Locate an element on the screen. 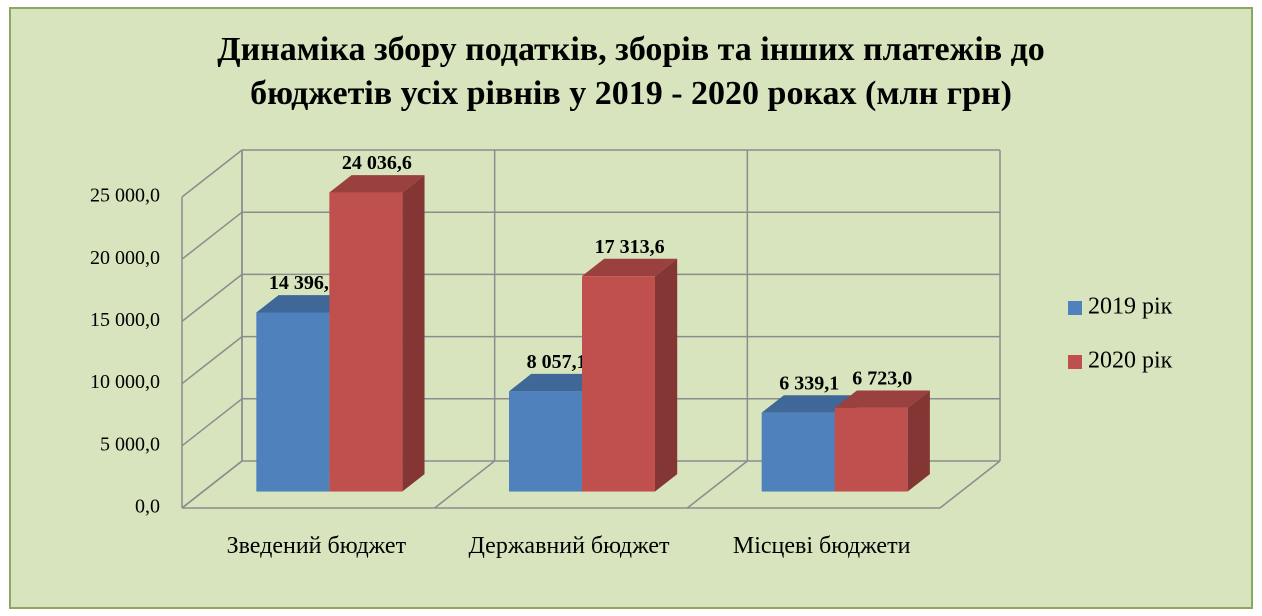  y-tick-label: 10 000,0 is located at coordinates (125, 382).